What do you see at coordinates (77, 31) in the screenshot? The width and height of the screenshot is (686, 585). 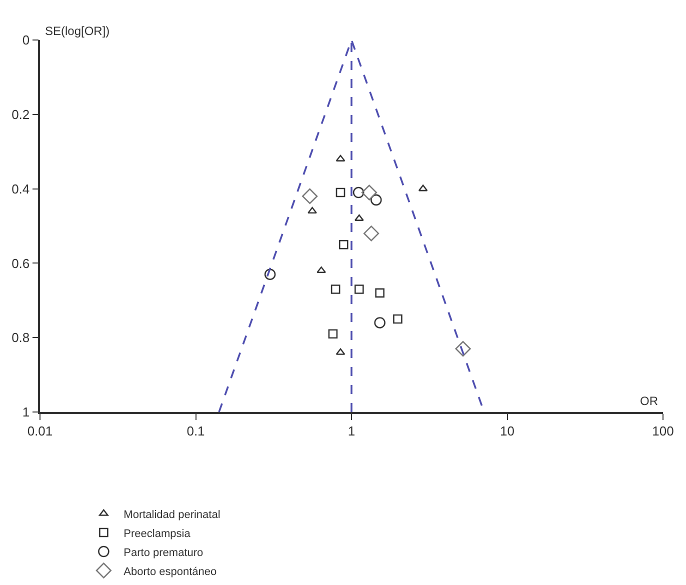 I see `y-axis-title: SE(log[OR])` at bounding box center [77, 31].